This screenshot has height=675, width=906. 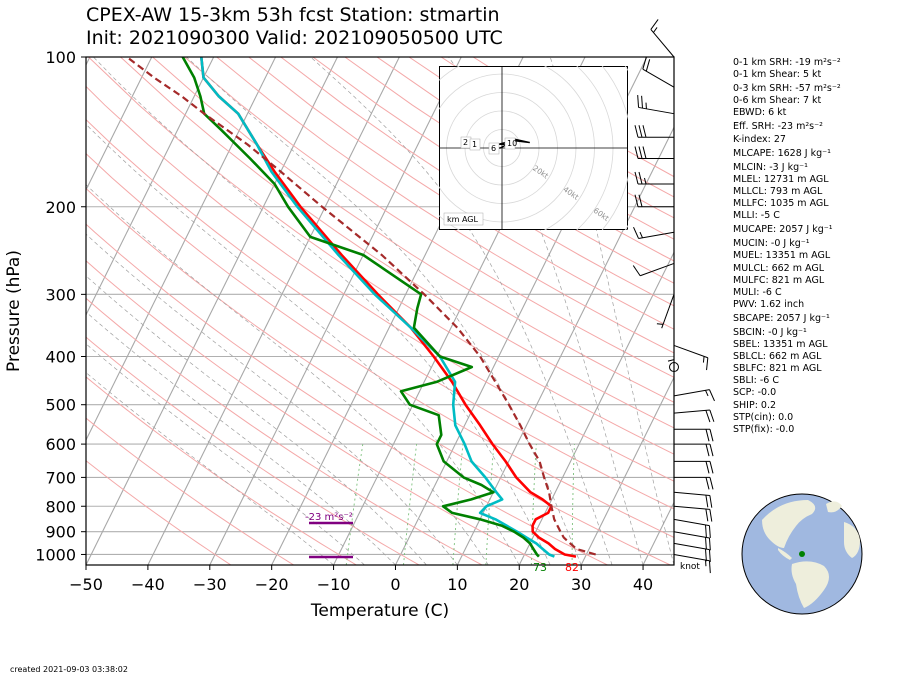 What do you see at coordinates (787, 62) in the screenshot?
I see `parameter-line: 0-1 km SRH: -19 m²s⁻²` at bounding box center [787, 62].